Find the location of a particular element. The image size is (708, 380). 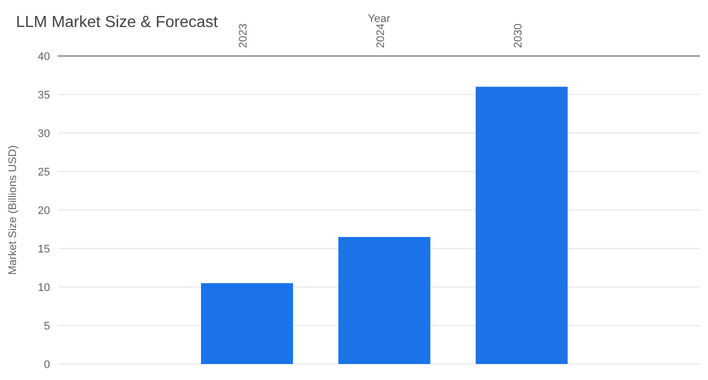

x-tick-label: 2024 is located at coordinates (381, 36).